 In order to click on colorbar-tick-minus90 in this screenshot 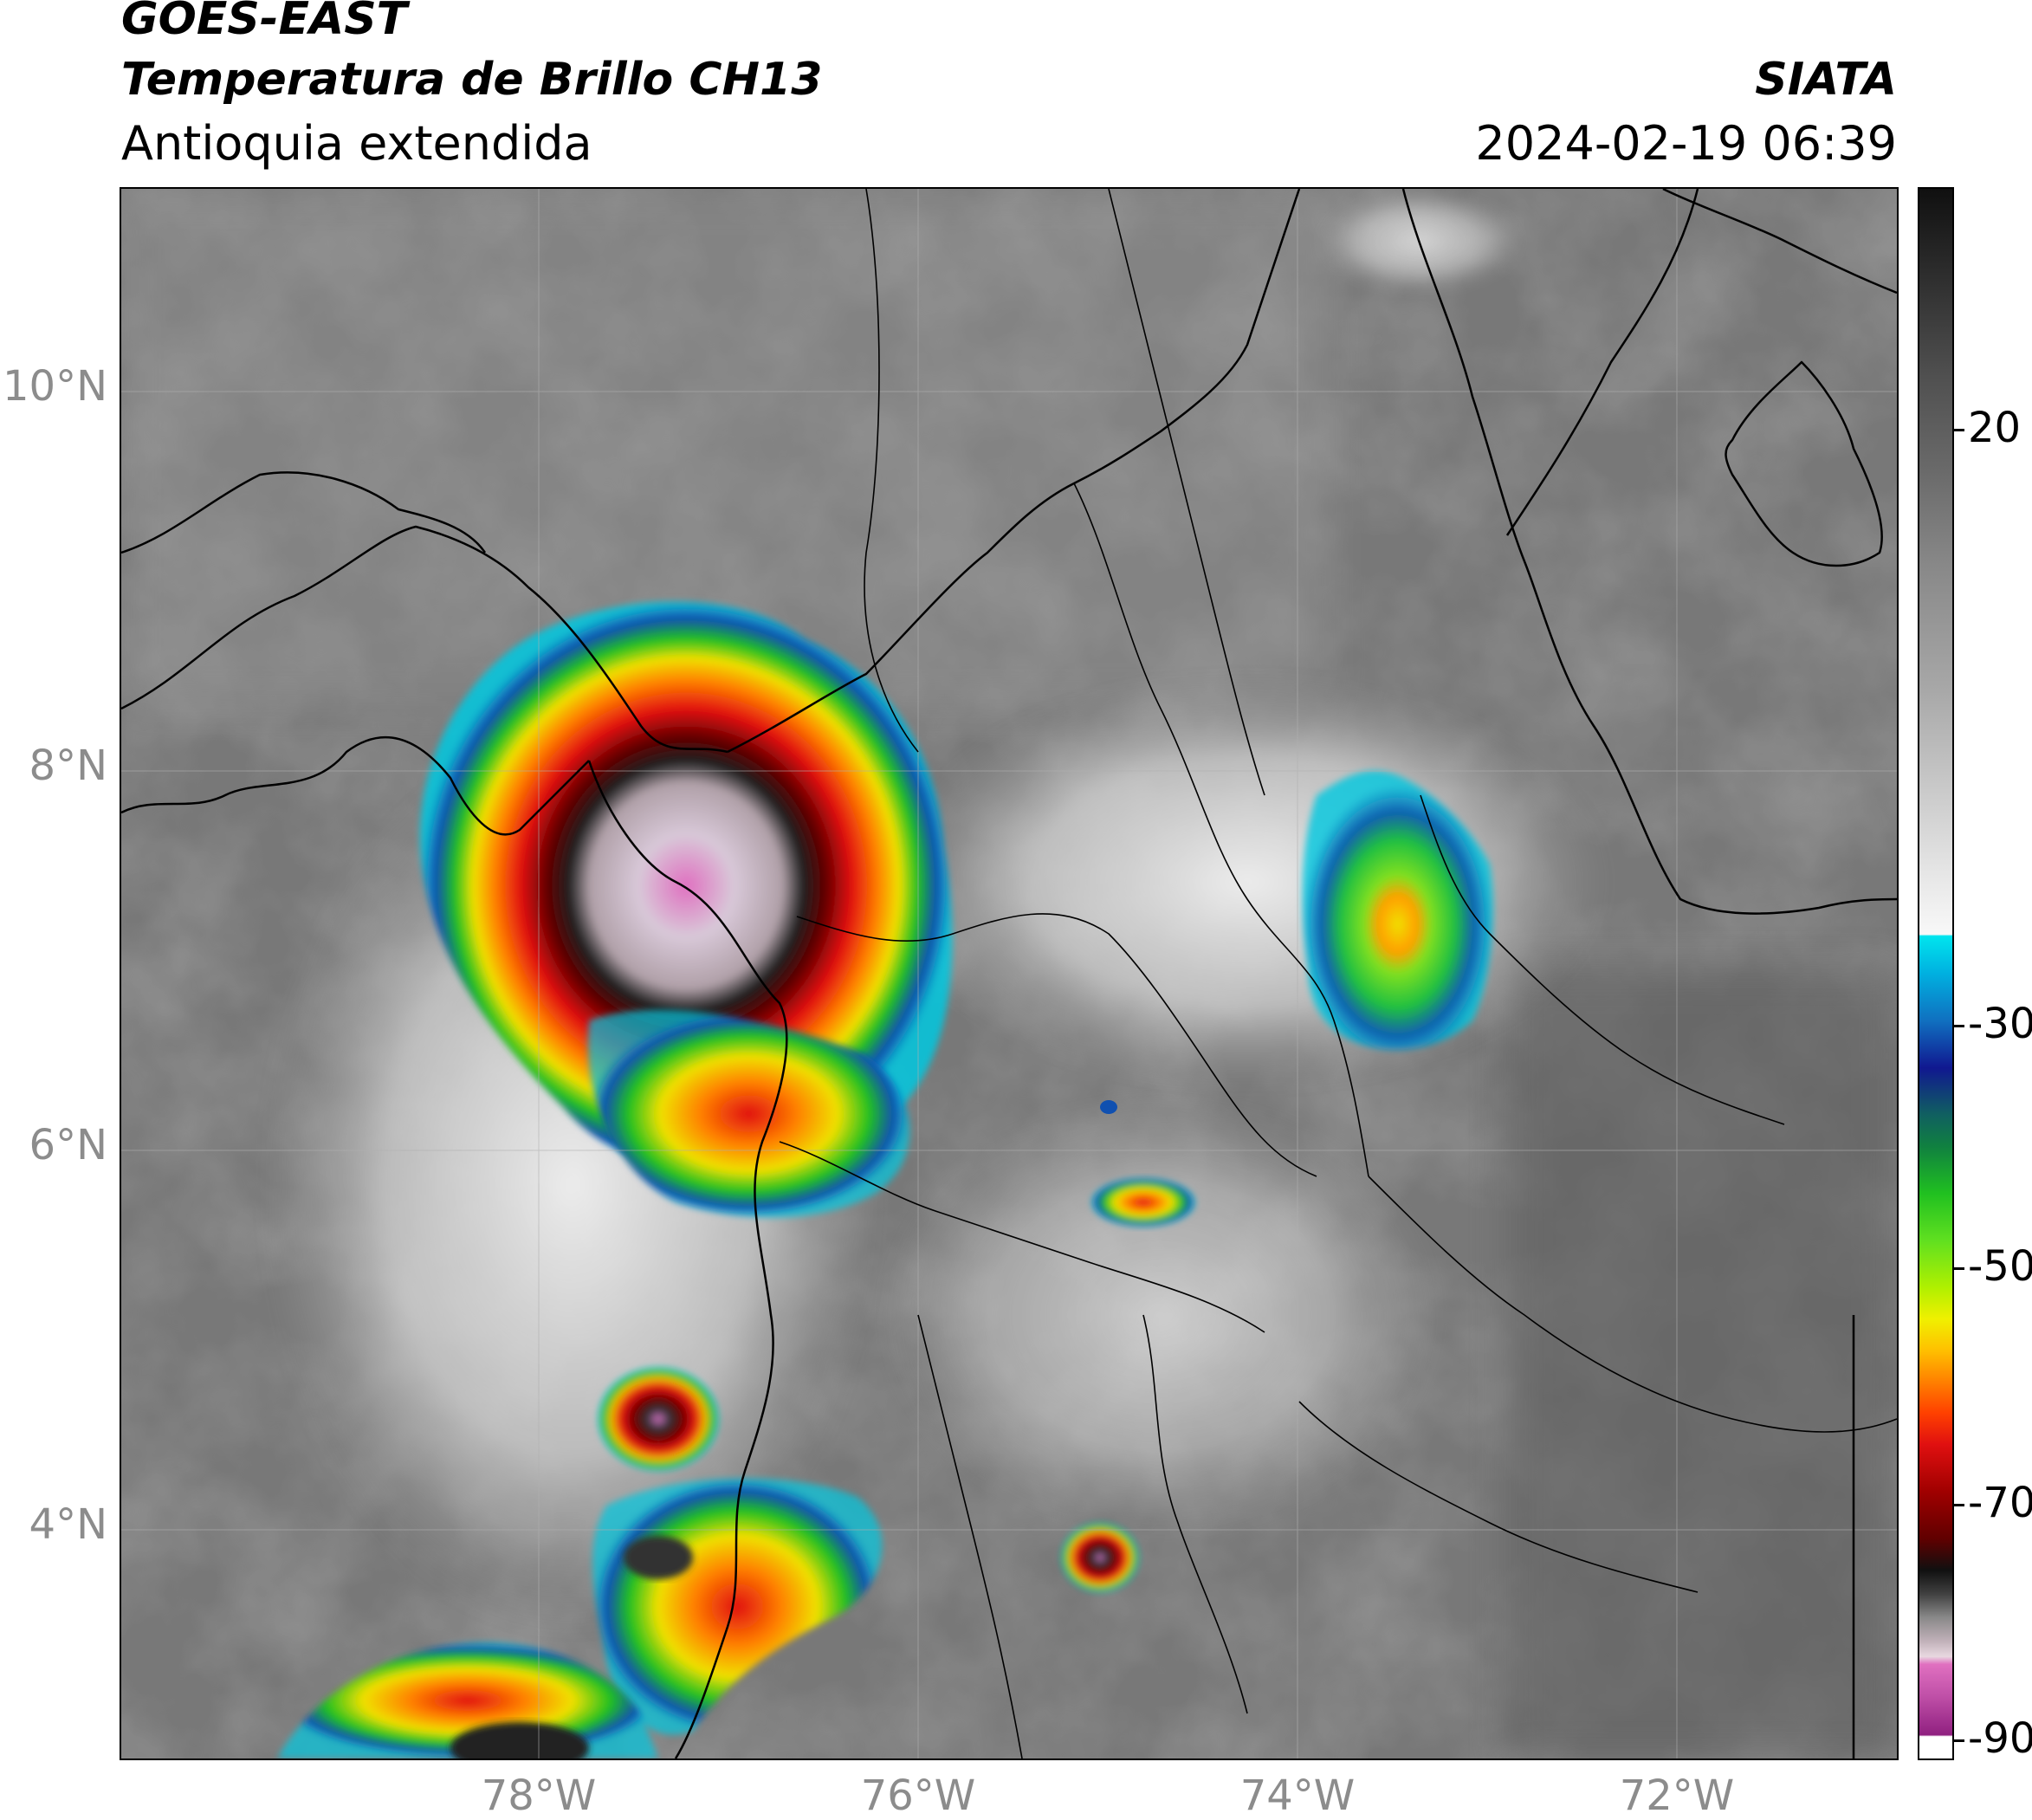, I will do `click(1959, 1740)`.